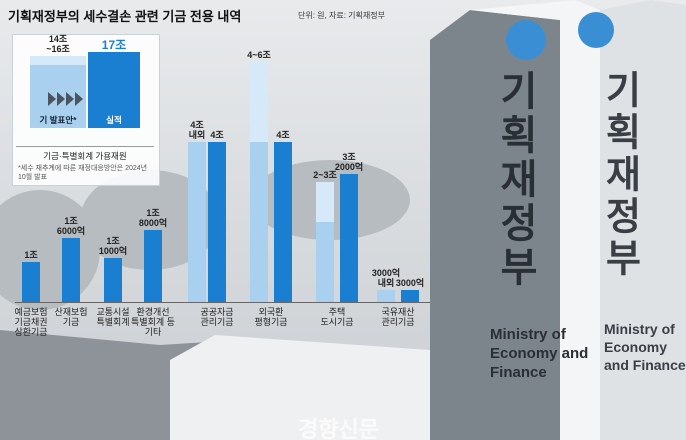 The height and width of the screenshot is (440, 686). Describe the element at coordinates (31, 322) in the screenshot. I see `x-tick-label: 예금보험 기금채권 상환기금` at that location.